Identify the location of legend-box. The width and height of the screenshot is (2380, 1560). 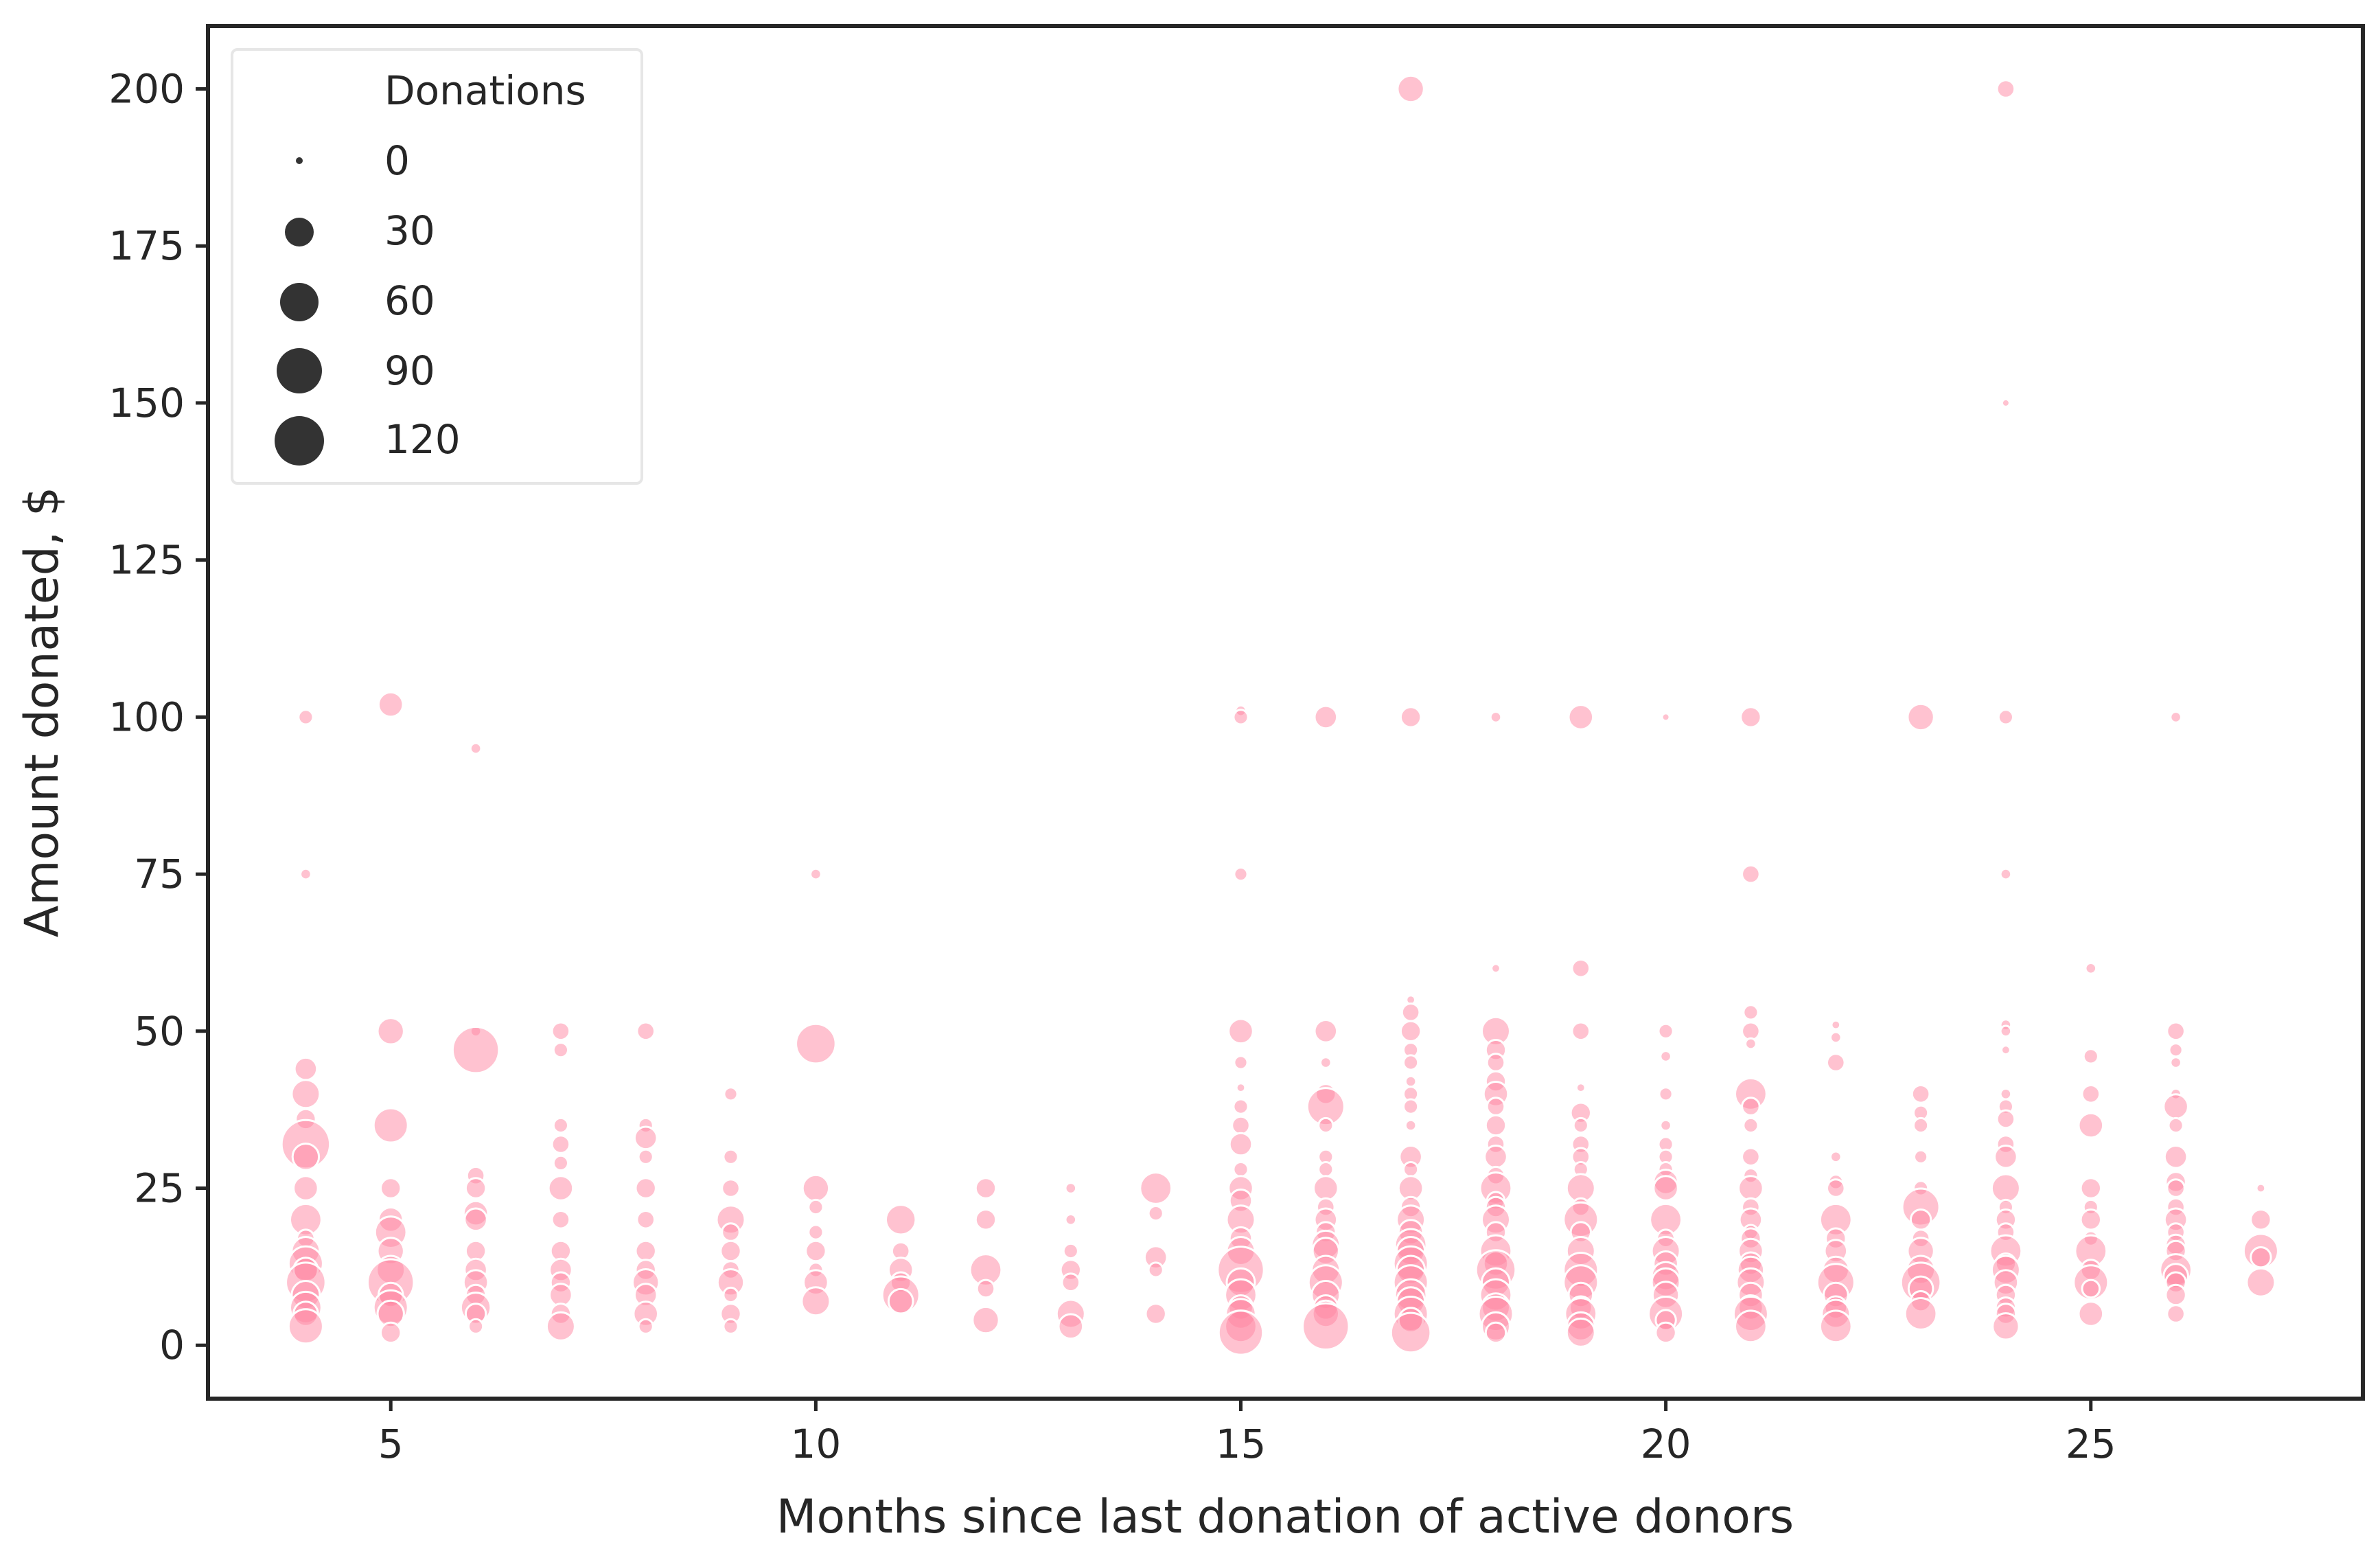
(437, 266).